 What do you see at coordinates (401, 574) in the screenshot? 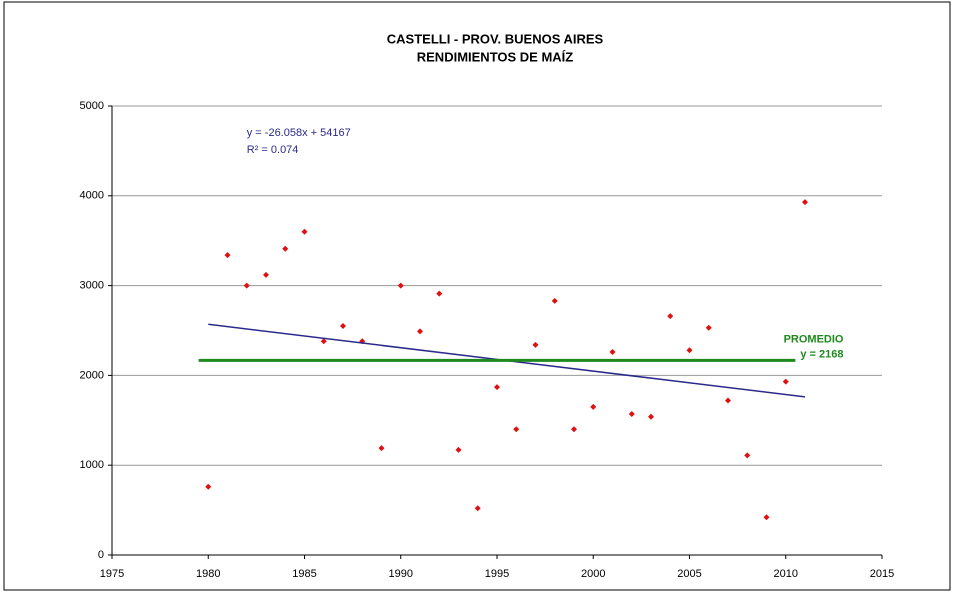
I see `x-tick-label: 1990` at bounding box center [401, 574].